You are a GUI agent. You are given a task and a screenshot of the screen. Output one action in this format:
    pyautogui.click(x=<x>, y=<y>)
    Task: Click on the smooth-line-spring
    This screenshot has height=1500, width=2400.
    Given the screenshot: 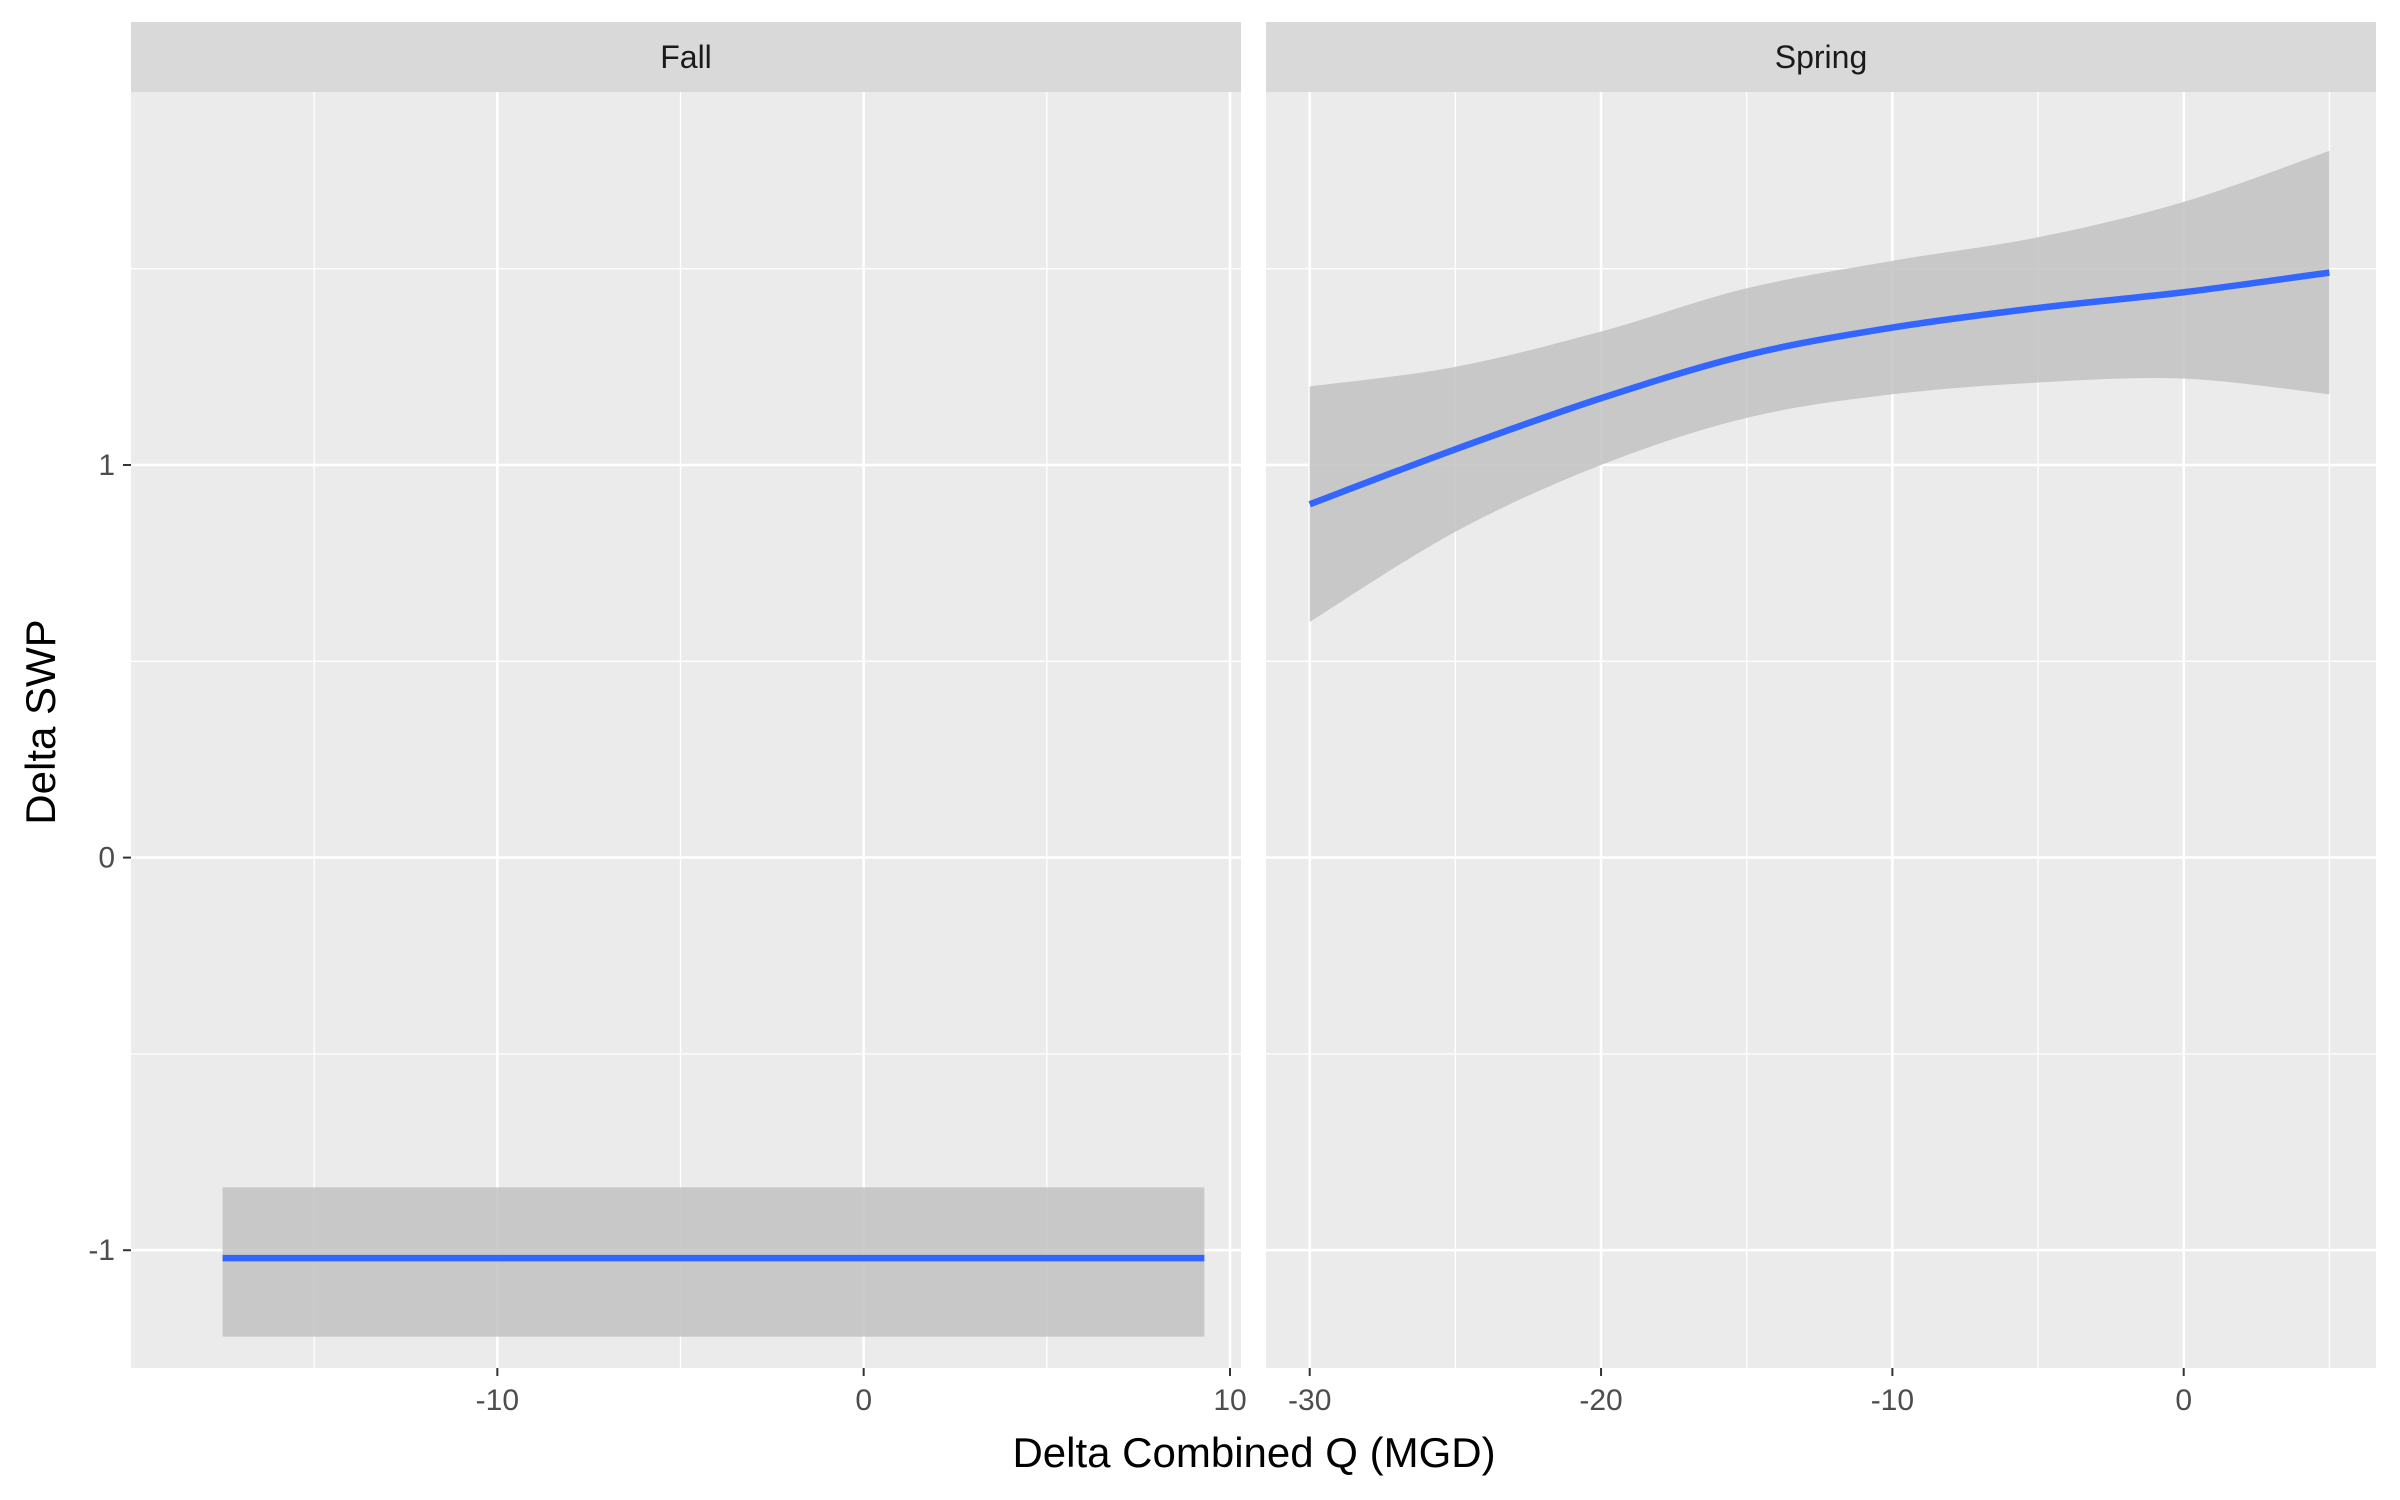 What is the action you would take?
    pyautogui.click(x=1819, y=388)
    